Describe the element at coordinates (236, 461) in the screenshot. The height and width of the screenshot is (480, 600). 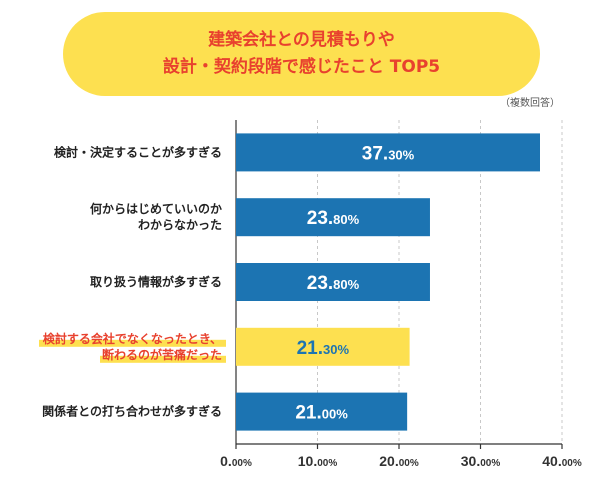
I see `x-tick-label: 0.00%` at that location.